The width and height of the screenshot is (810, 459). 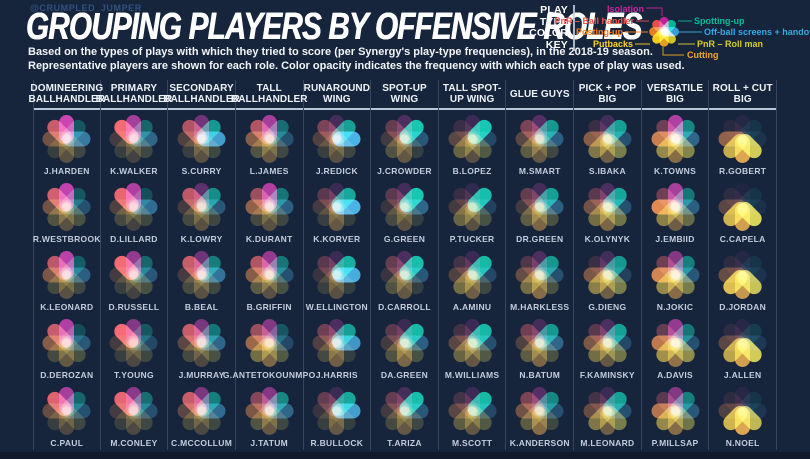 What do you see at coordinates (556, 44) in the screenshot?
I see `key-title-line: KEY` at bounding box center [556, 44].